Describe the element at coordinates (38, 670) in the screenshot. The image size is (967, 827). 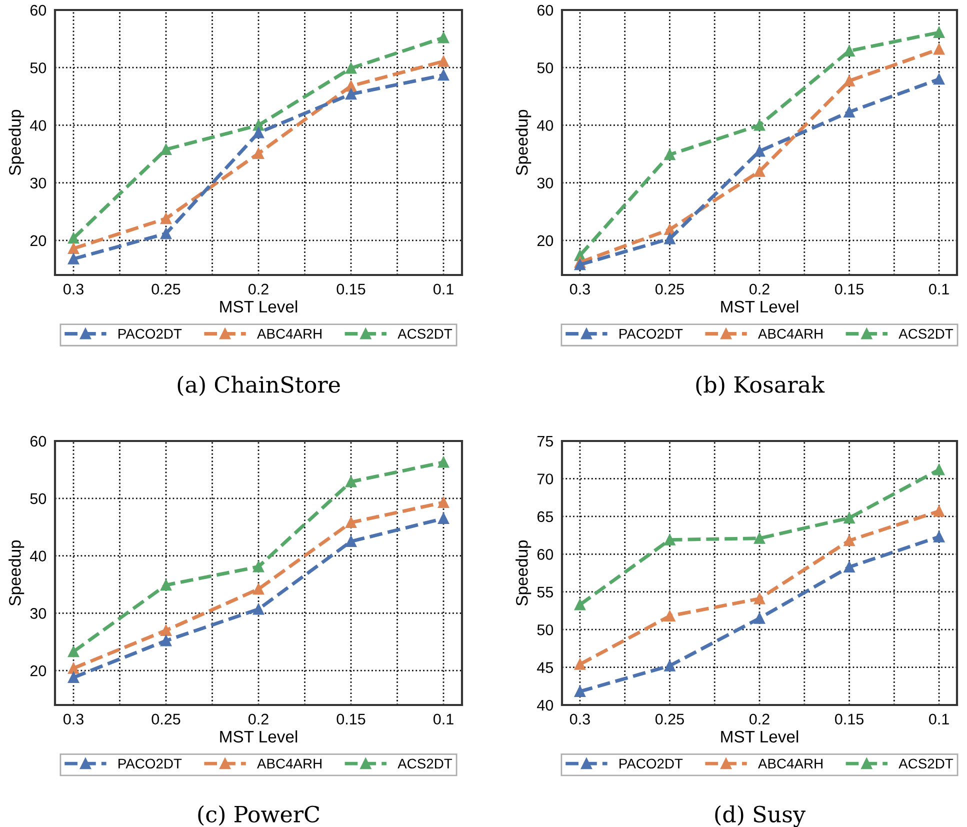
I see `y-tick-label: 20` at that location.